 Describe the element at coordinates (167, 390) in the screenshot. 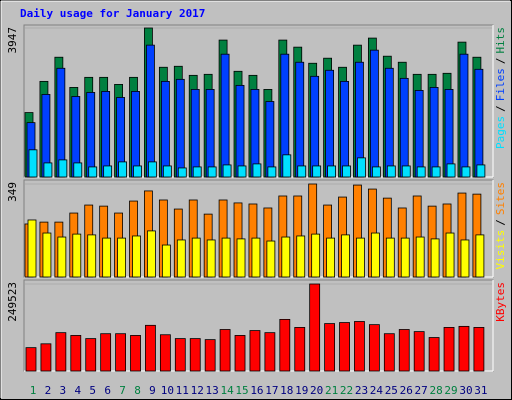

I see `x-tick-label: 10` at that location.